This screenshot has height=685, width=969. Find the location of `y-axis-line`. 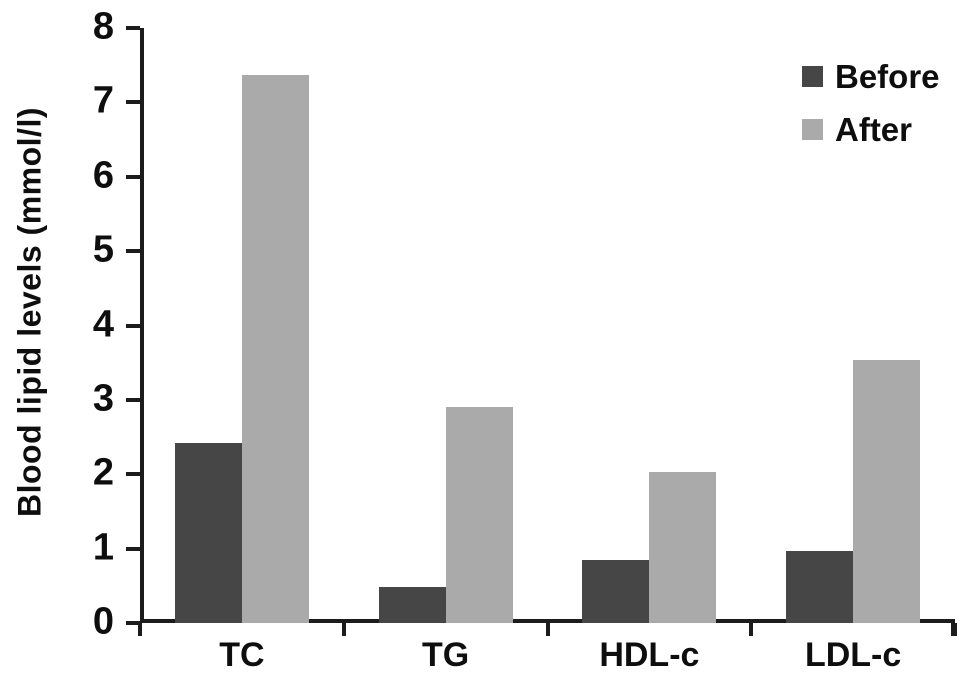

y-axis-line is located at coordinates (142, 325).